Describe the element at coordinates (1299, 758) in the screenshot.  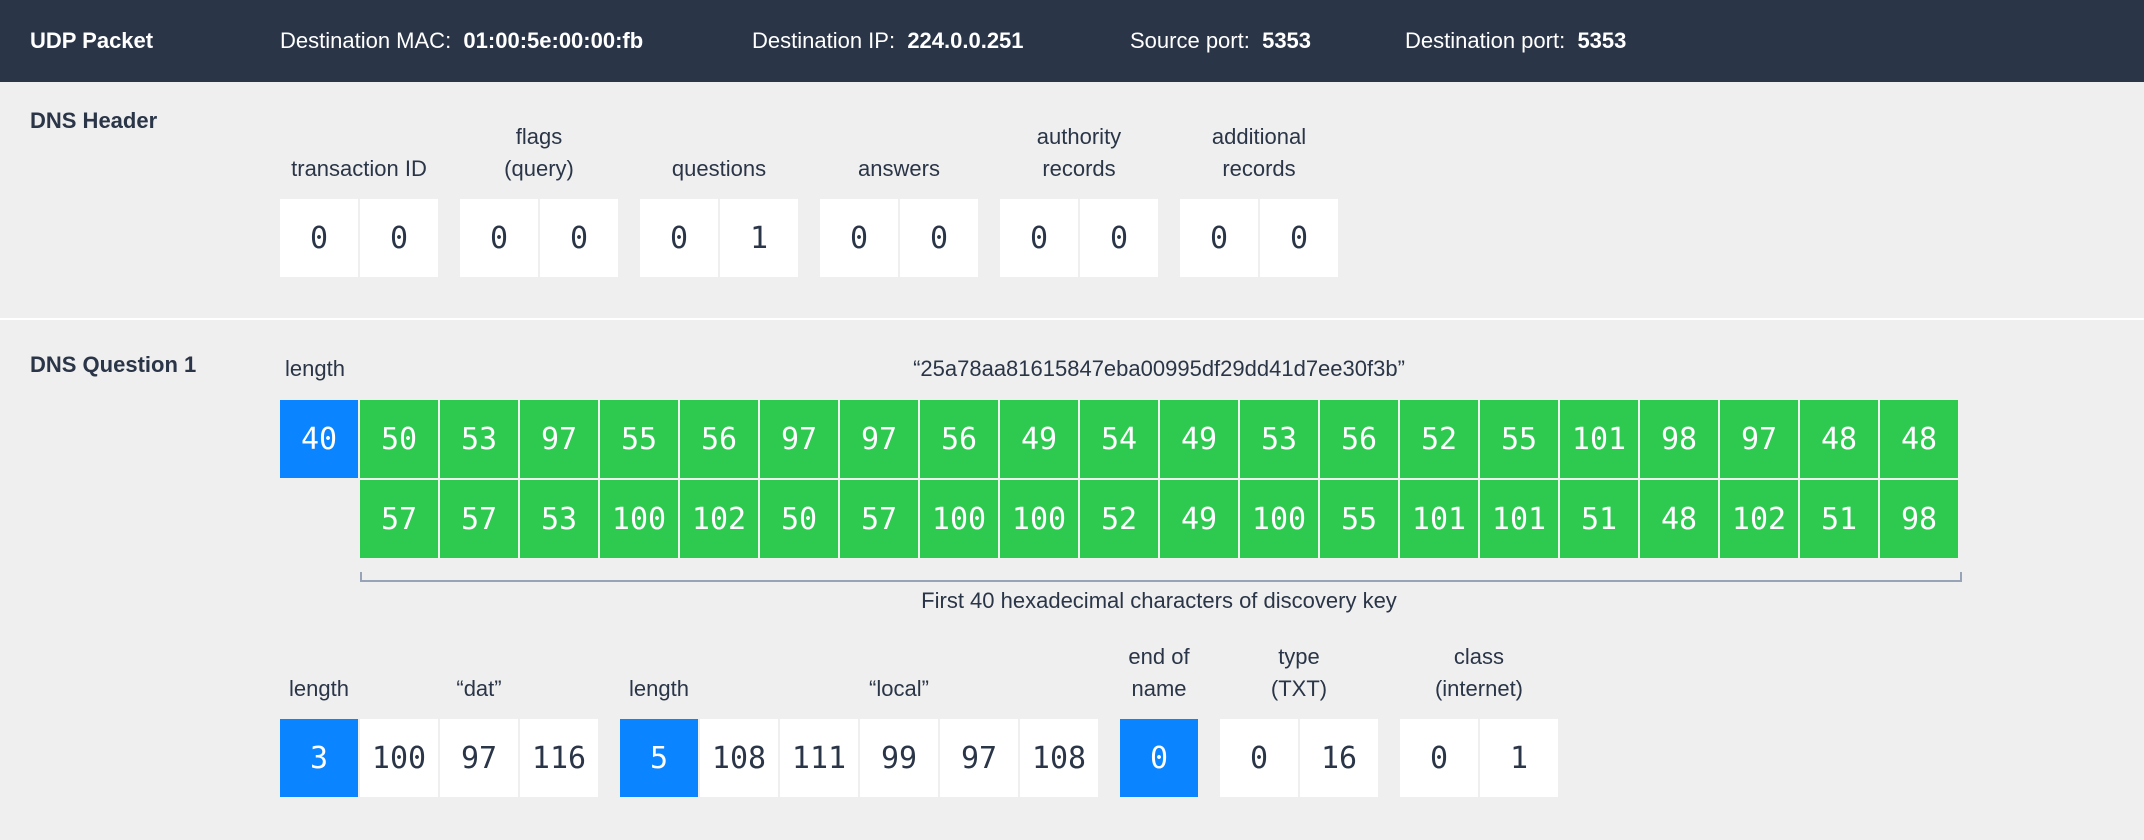
I see `type-bytes: 0 16` at that location.